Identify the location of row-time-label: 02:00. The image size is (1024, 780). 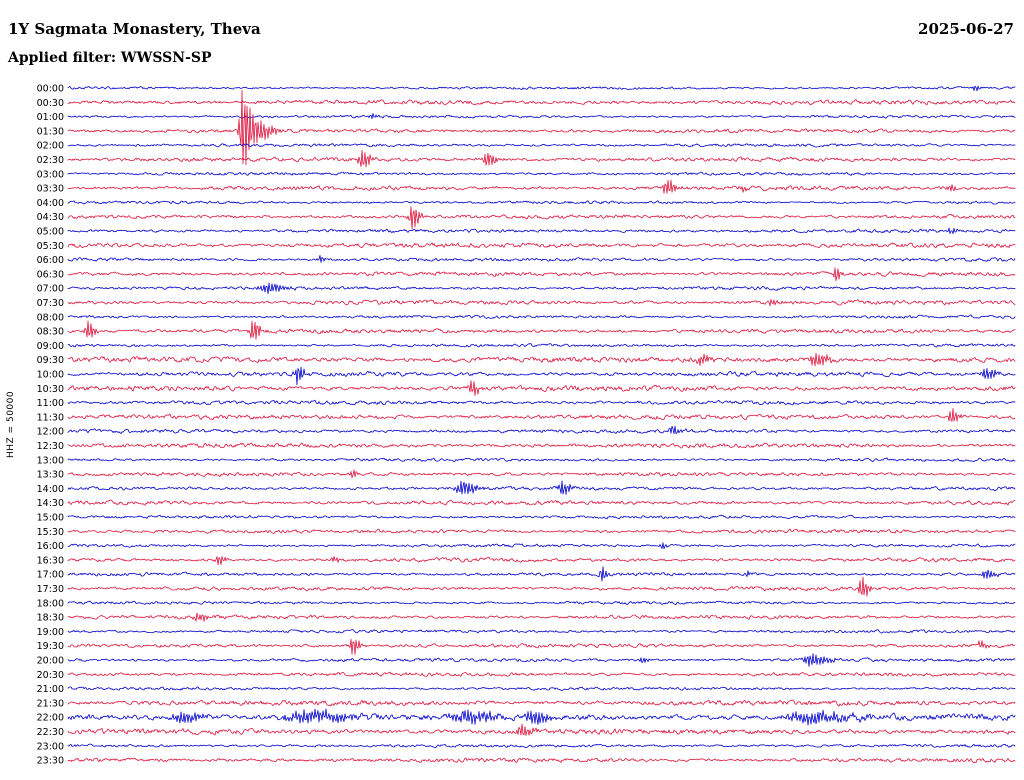
(50, 146).